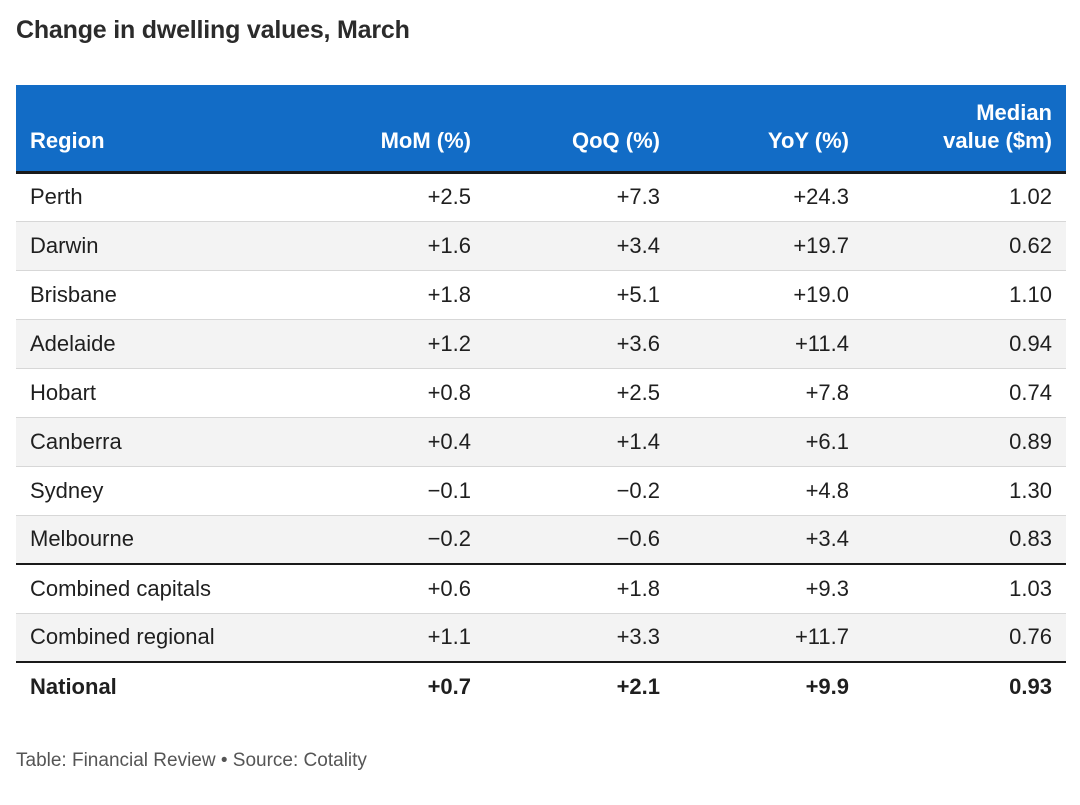 This screenshot has width=1080, height=805. What do you see at coordinates (768, 491) in the screenshot?
I see `yoy-cell: +4.8` at bounding box center [768, 491].